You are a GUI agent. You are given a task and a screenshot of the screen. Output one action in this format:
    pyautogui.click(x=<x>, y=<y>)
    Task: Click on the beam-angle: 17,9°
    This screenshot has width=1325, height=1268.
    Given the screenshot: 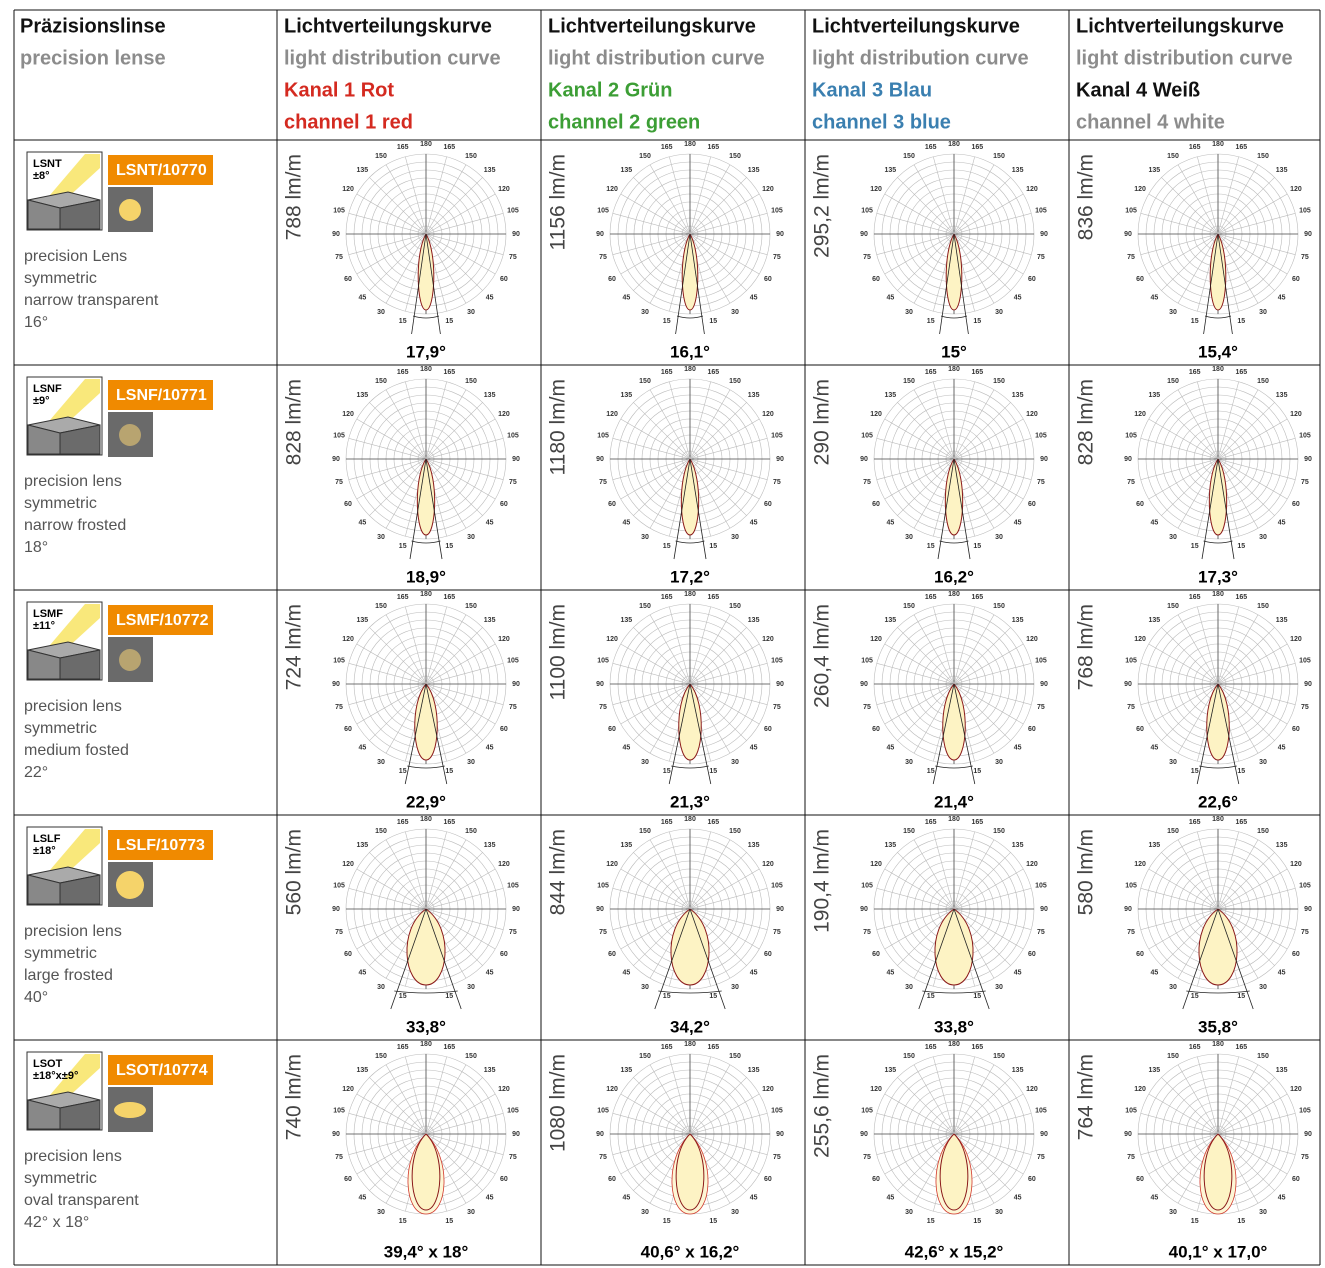 What is the action you would take?
    pyautogui.click(x=426, y=351)
    